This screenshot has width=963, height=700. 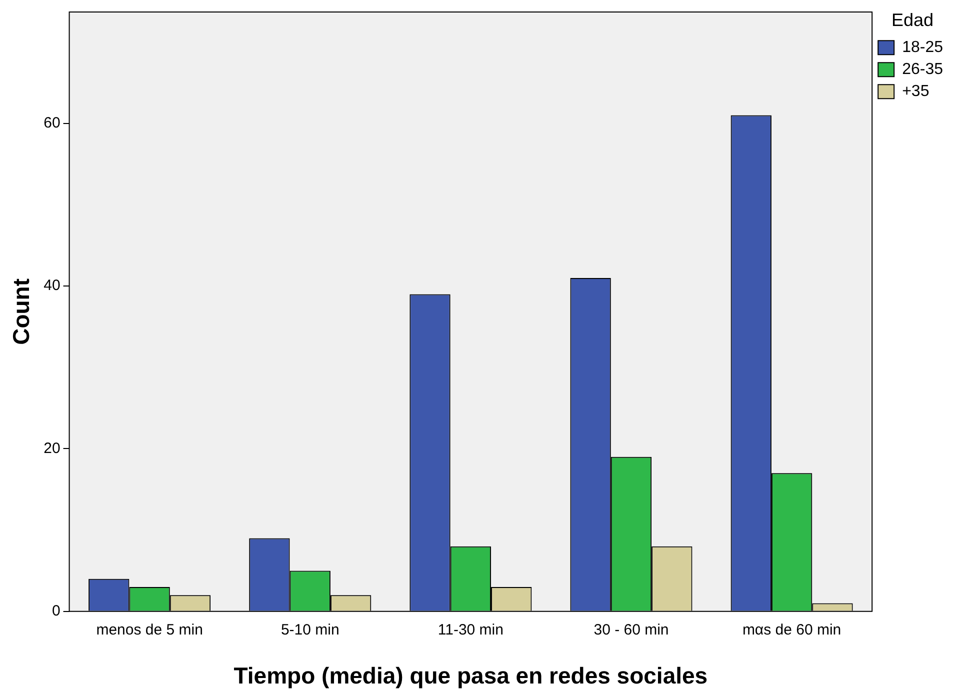 What do you see at coordinates (792, 630) in the screenshot?
I see `x-tick-label: mαs de 60 min` at bounding box center [792, 630].